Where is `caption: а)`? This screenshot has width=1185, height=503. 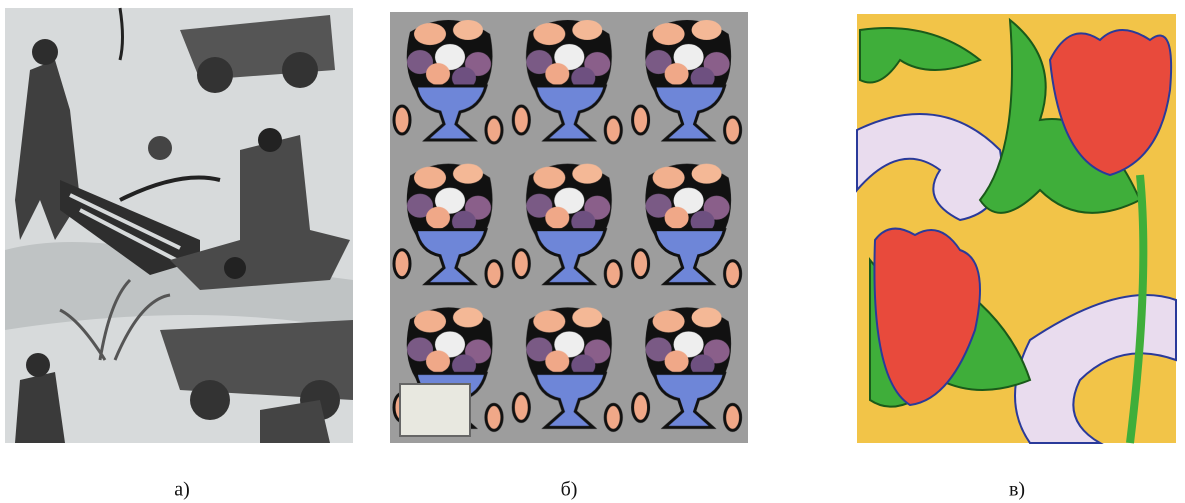
caption: а) is located at coordinates (182, 490).